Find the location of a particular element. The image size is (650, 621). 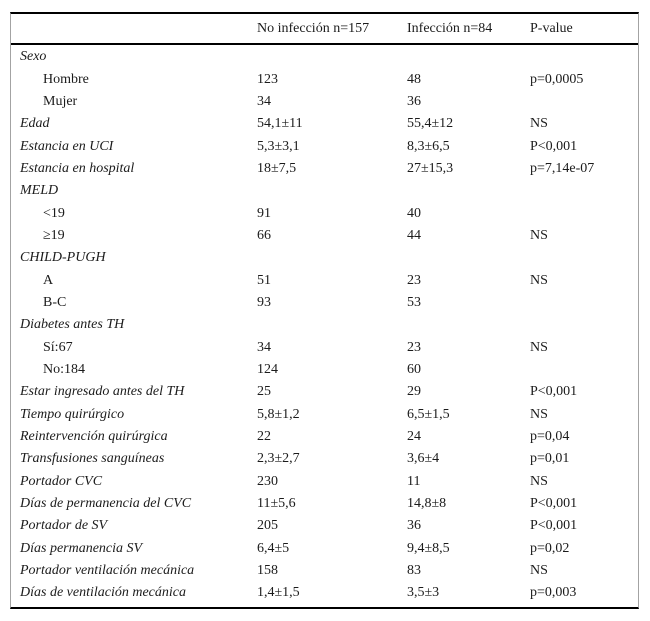

cell-infeccion: 44 is located at coordinates (414, 235).